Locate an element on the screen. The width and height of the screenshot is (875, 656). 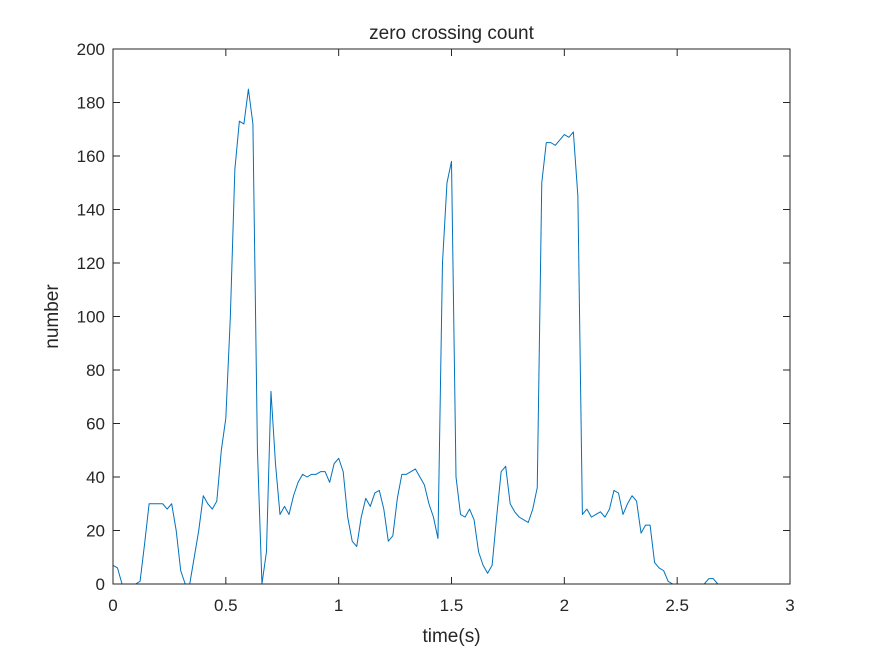
x-tick-label: 3 is located at coordinates (789, 605).